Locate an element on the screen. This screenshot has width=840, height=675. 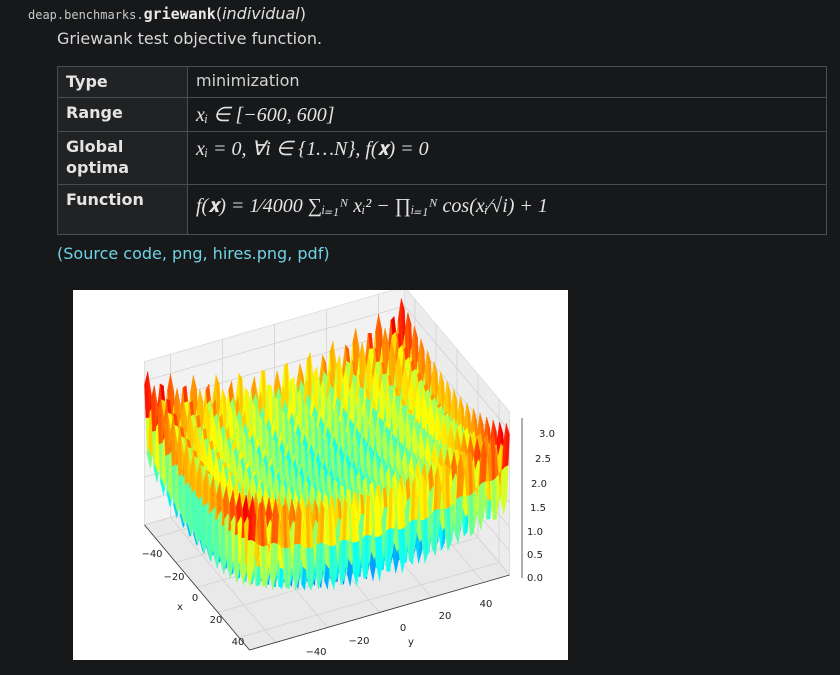
row-header: Range is located at coordinates (122, 114).